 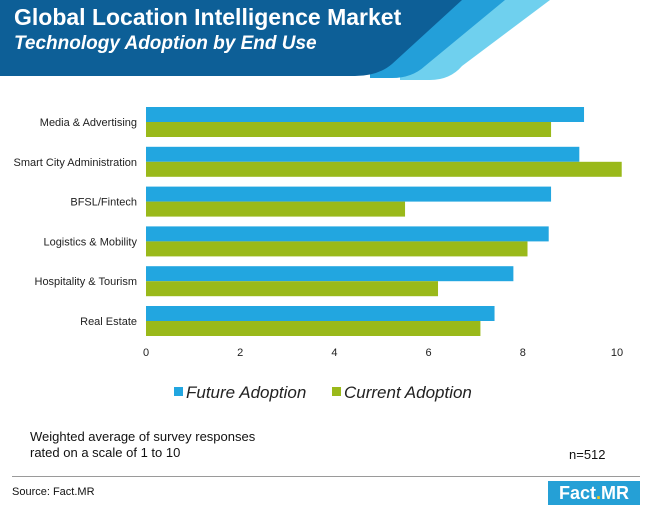 I want to click on logo-part1: Fact, so click(x=577, y=493).